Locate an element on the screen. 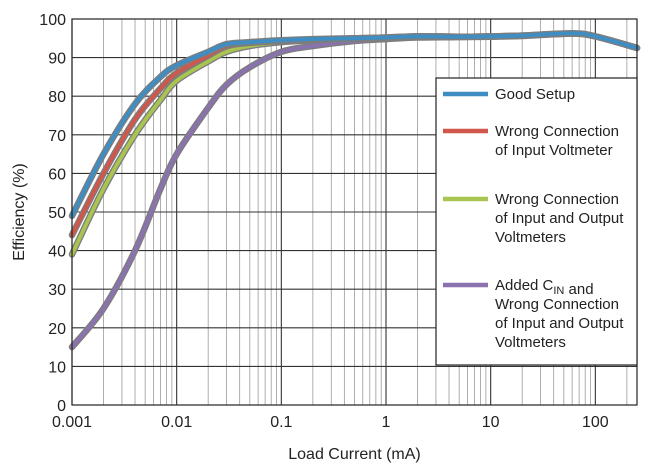 The height and width of the screenshot is (464, 665). y-tick-label: 50 is located at coordinates (57, 213).